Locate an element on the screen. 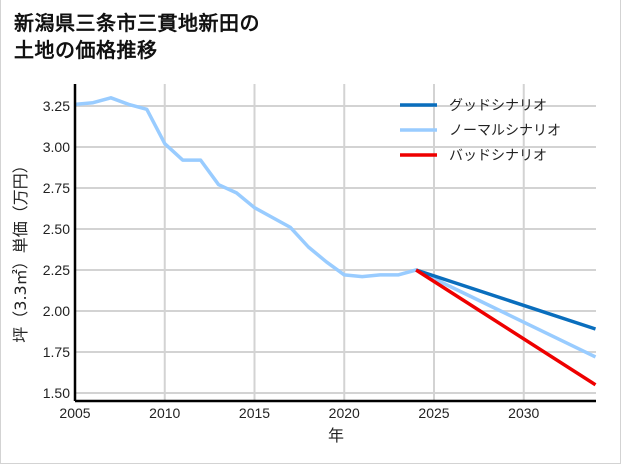 The height and width of the screenshot is (465, 621). y-tick-label: 2.25 is located at coordinates (56, 270).